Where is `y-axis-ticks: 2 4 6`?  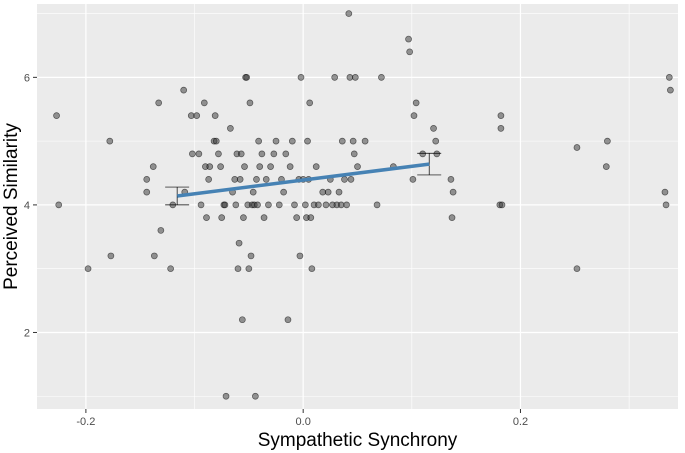
y-axis-ticks: 2 4 6 is located at coordinates (30, 205).